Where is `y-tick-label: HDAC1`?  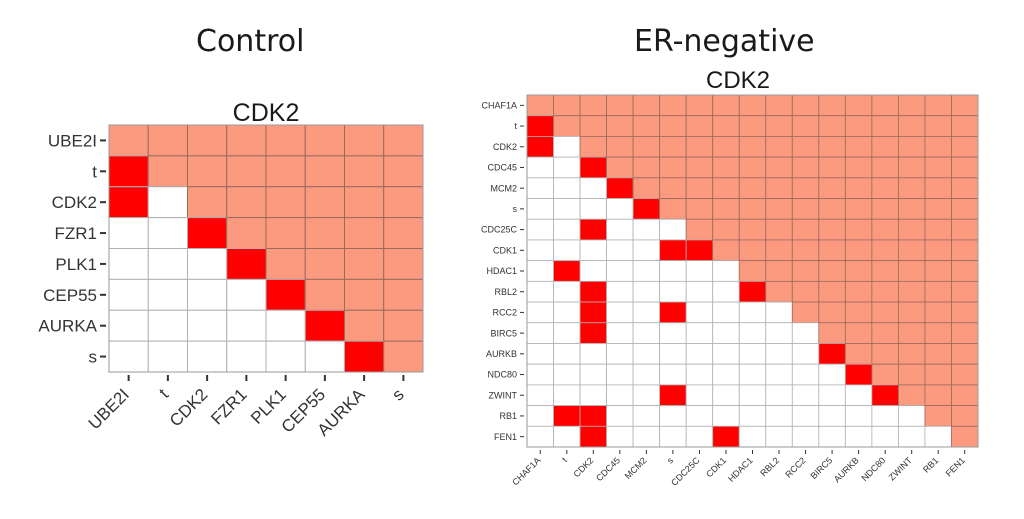 y-tick-label: HDAC1 is located at coordinates (501, 271).